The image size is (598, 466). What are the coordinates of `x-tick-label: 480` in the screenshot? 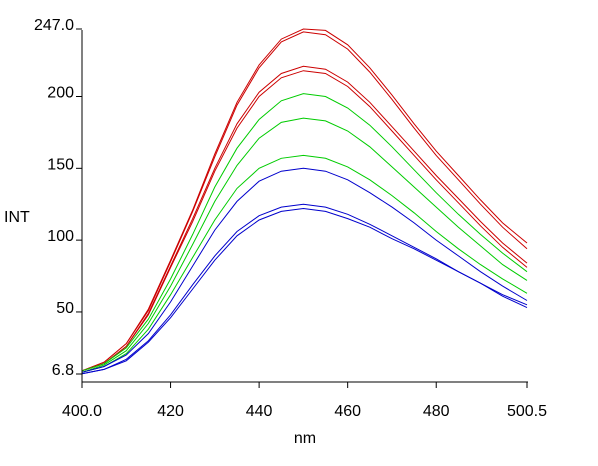 It's located at (436, 411).